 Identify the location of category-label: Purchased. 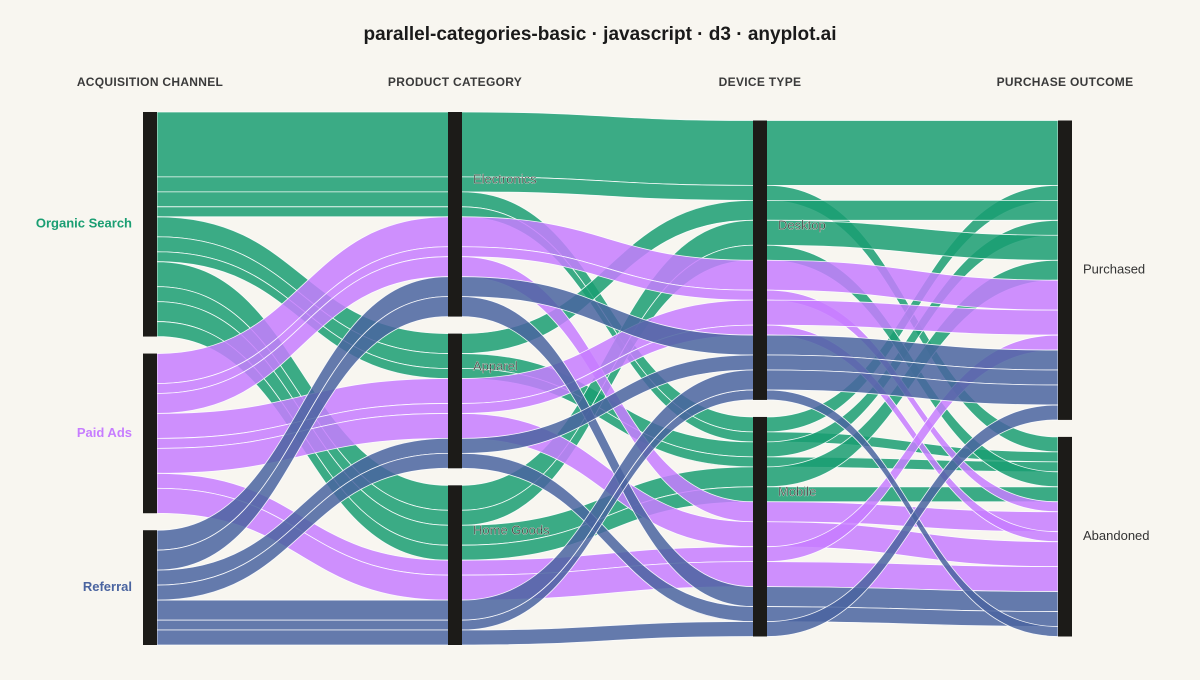
(1114, 269).